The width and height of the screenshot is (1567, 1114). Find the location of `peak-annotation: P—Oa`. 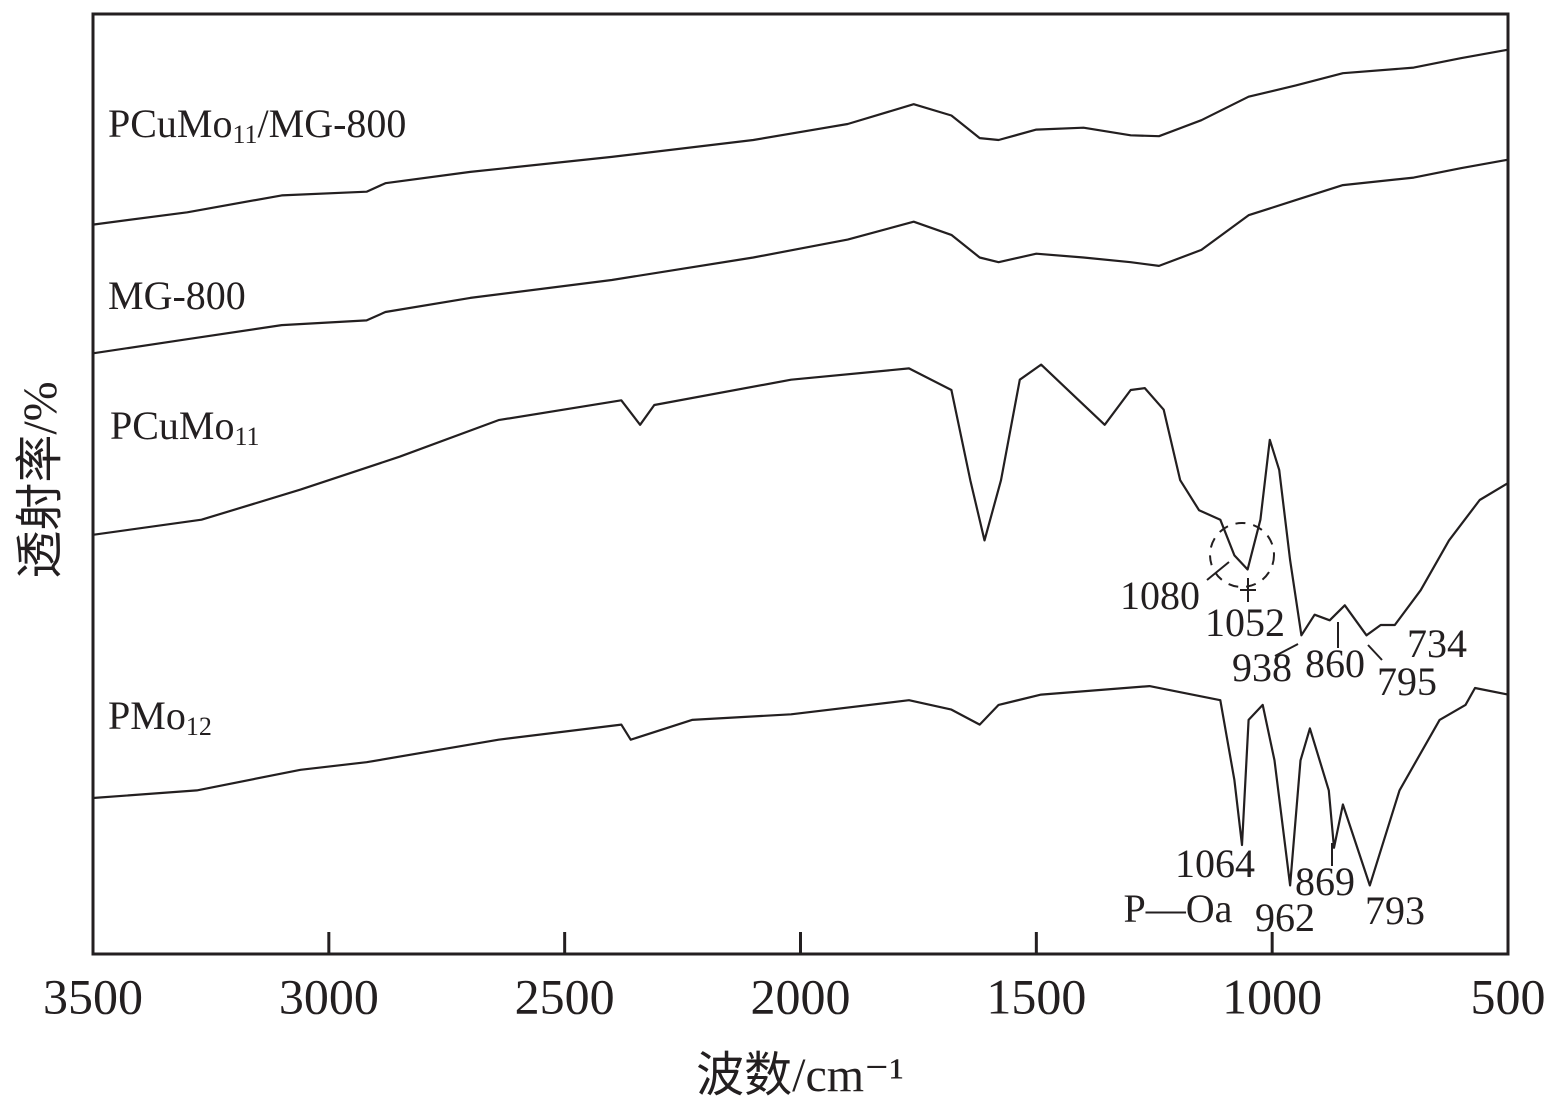

peak-annotation: P—Oa is located at coordinates (1178, 908).